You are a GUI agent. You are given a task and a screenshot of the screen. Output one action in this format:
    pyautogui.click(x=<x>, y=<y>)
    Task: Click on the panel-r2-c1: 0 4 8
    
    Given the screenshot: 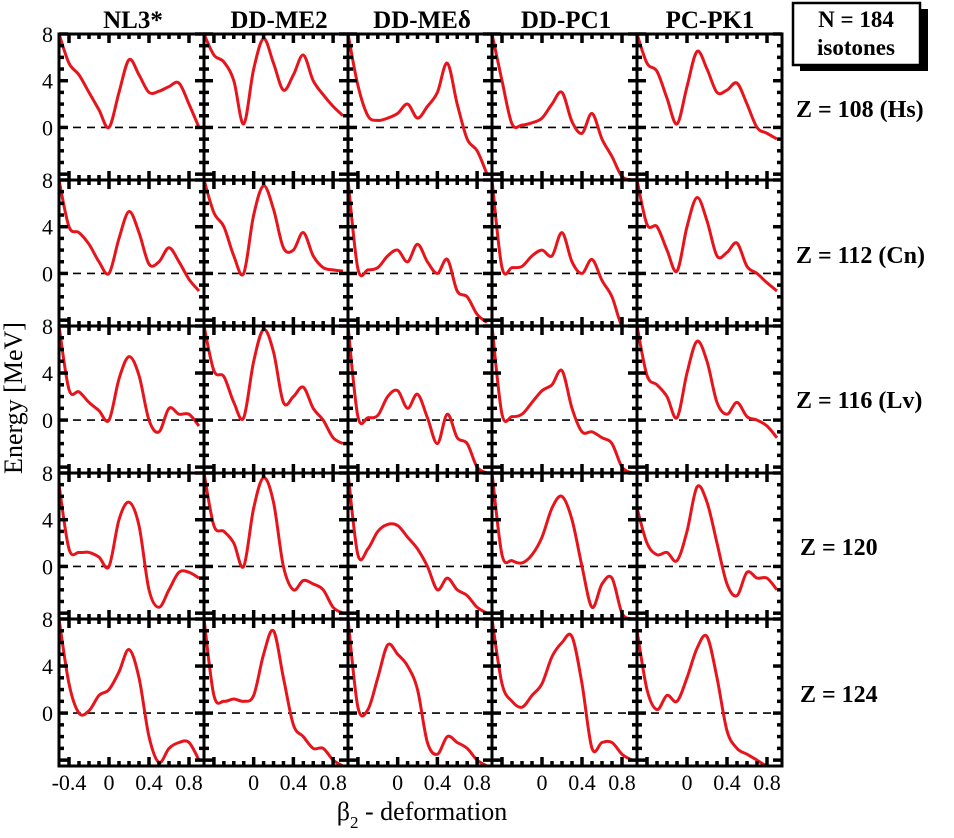 What is the action you would take?
    pyautogui.click(x=124, y=248)
    